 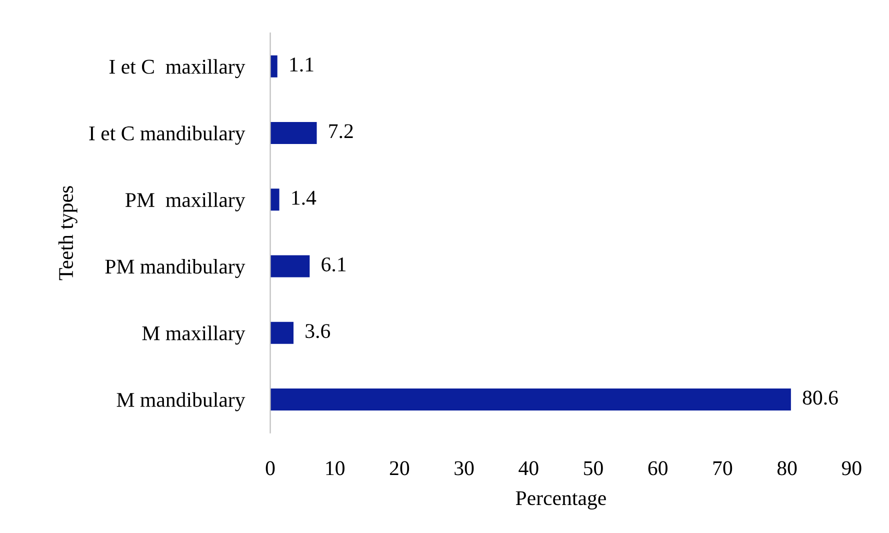 I want to click on x-tick-label: 20, so click(x=400, y=468).